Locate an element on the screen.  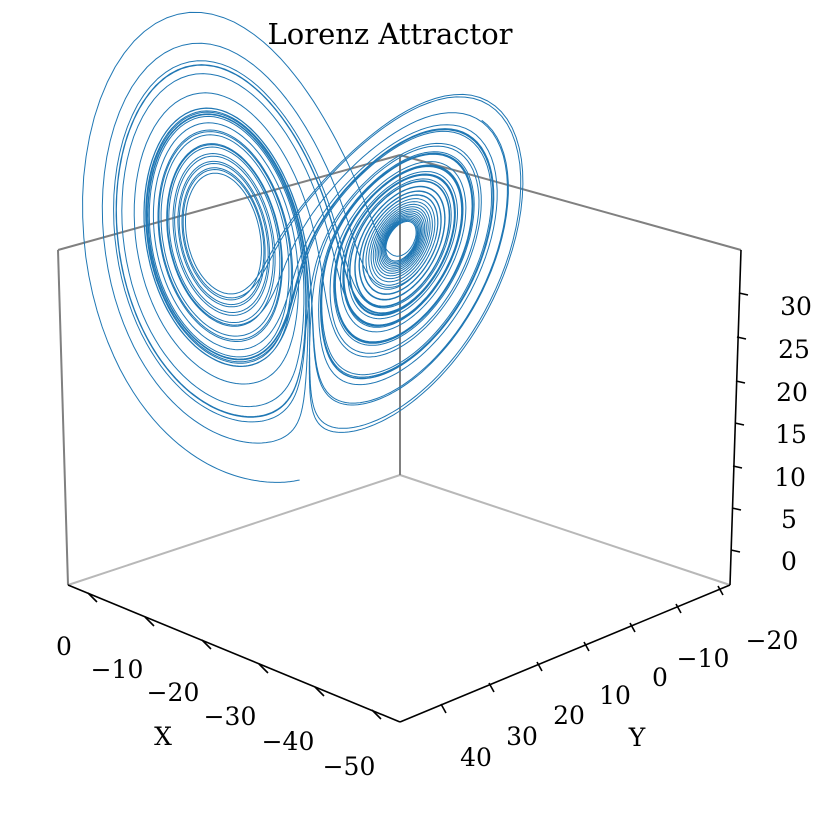
z-tick-label: 5 is located at coordinates (789, 519).